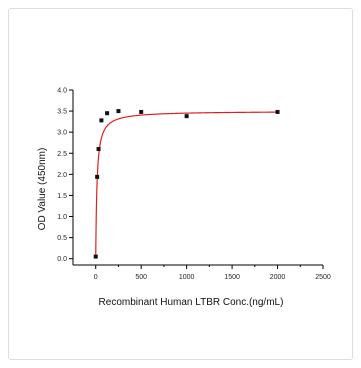 The width and height of the screenshot is (361, 368). What do you see at coordinates (62, 238) in the screenshot?
I see `y-tick-label: 0.5` at bounding box center [62, 238].